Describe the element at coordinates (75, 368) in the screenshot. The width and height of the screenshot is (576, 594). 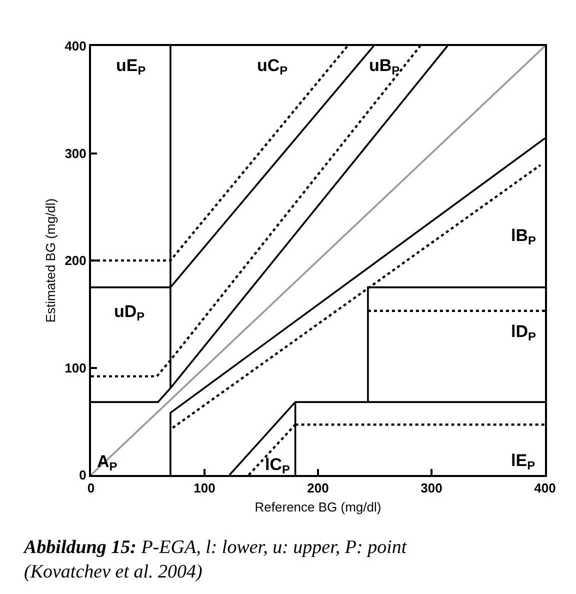
I see `y-tick-label: 100` at that location.